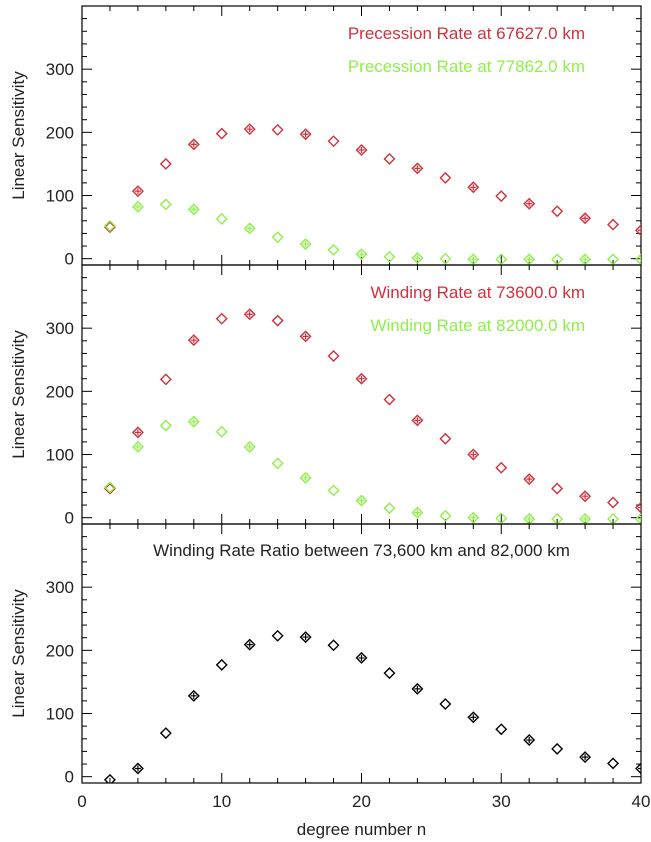 This screenshot has width=651, height=842. Describe the element at coordinates (81, 801) in the screenshot. I see `x-tick-label: 0` at that location.